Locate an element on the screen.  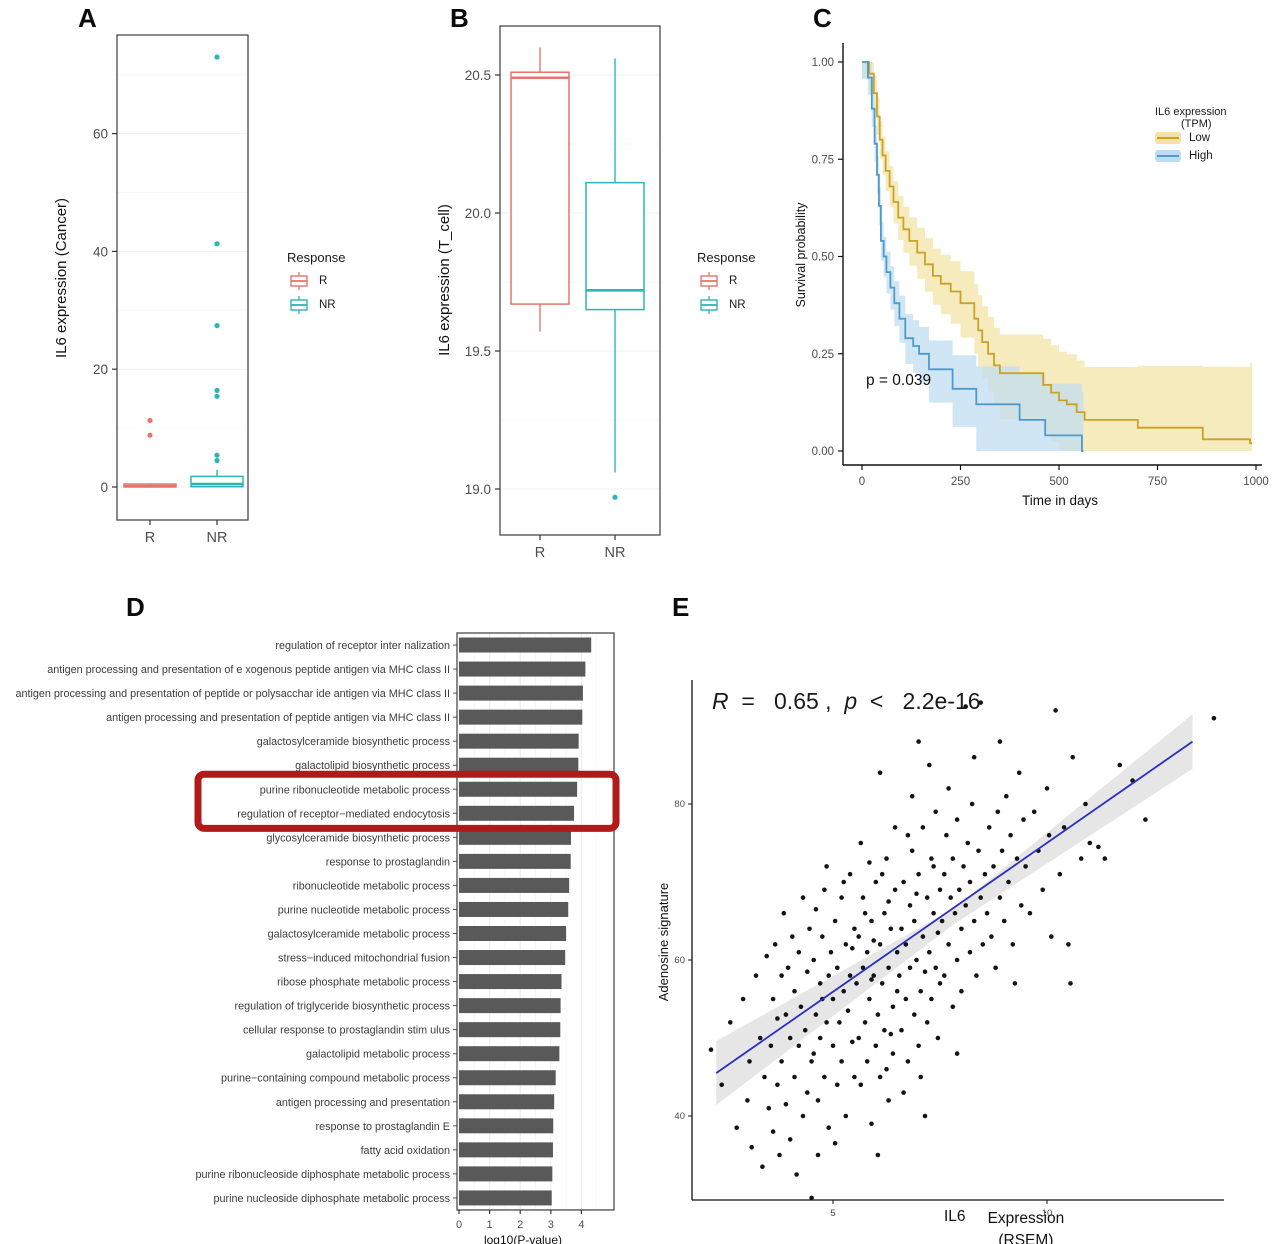
panel-label-d: D is located at coordinates (135, 607).